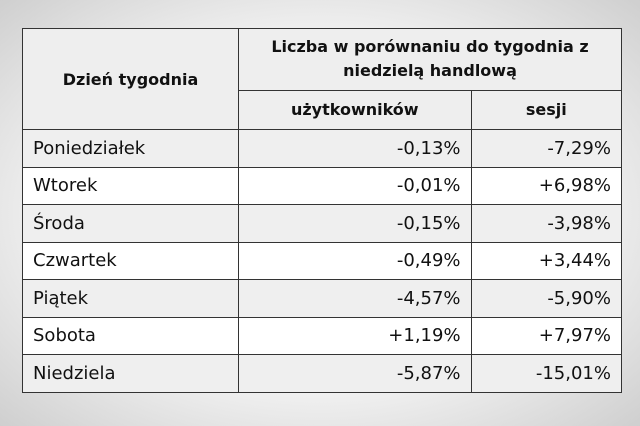 The width and height of the screenshot is (640, 426). Describe the element at coordinates (130, 335) in the screenshot. I see `day-cell: Sobota` at that location.